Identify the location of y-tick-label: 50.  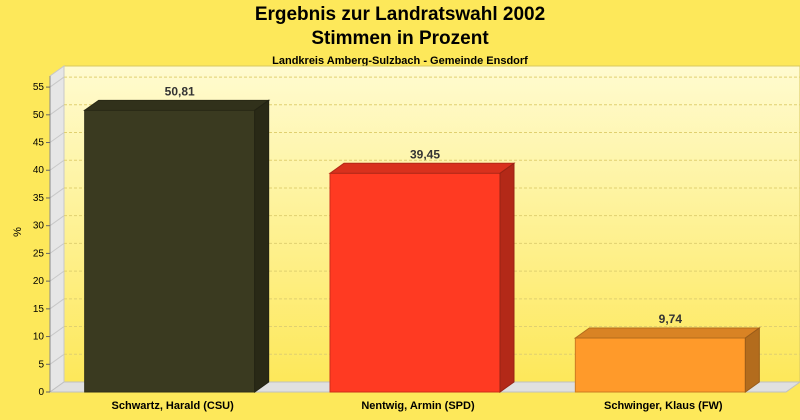
(39, 115).